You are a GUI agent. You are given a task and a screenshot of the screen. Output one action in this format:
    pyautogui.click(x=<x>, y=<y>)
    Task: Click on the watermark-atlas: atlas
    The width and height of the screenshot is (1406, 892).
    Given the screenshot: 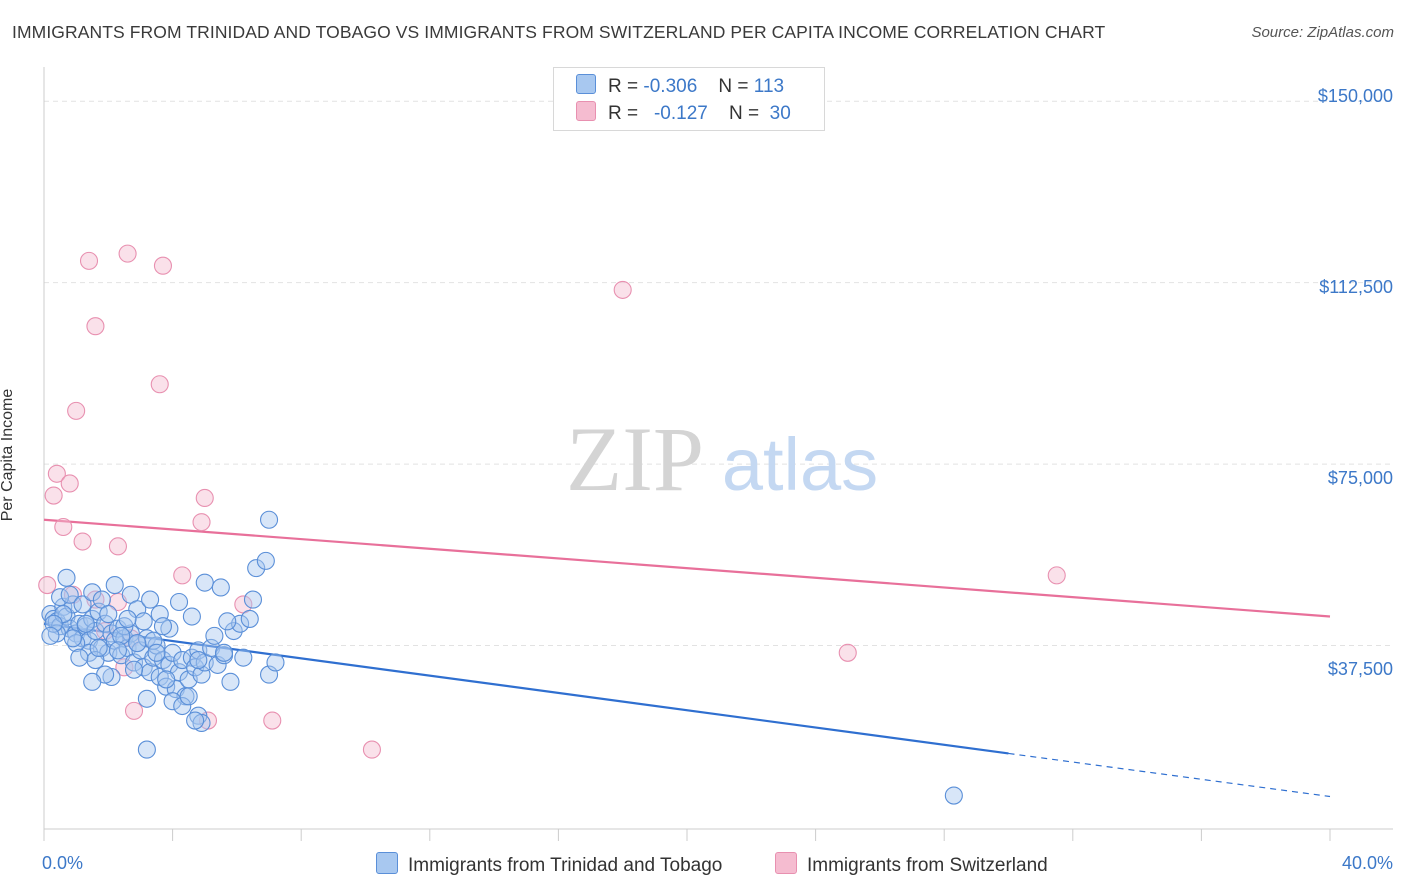 What is the action you would take?
    pyautogui.click(x=800, y=464)
    